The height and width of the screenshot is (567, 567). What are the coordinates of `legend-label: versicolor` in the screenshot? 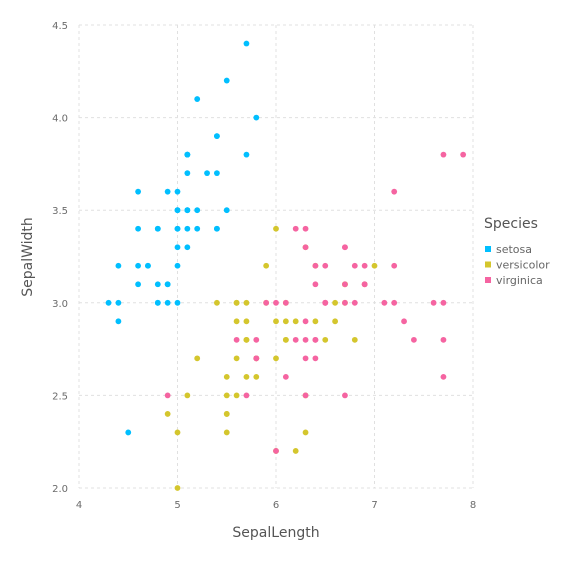 It's located at (523, 265).